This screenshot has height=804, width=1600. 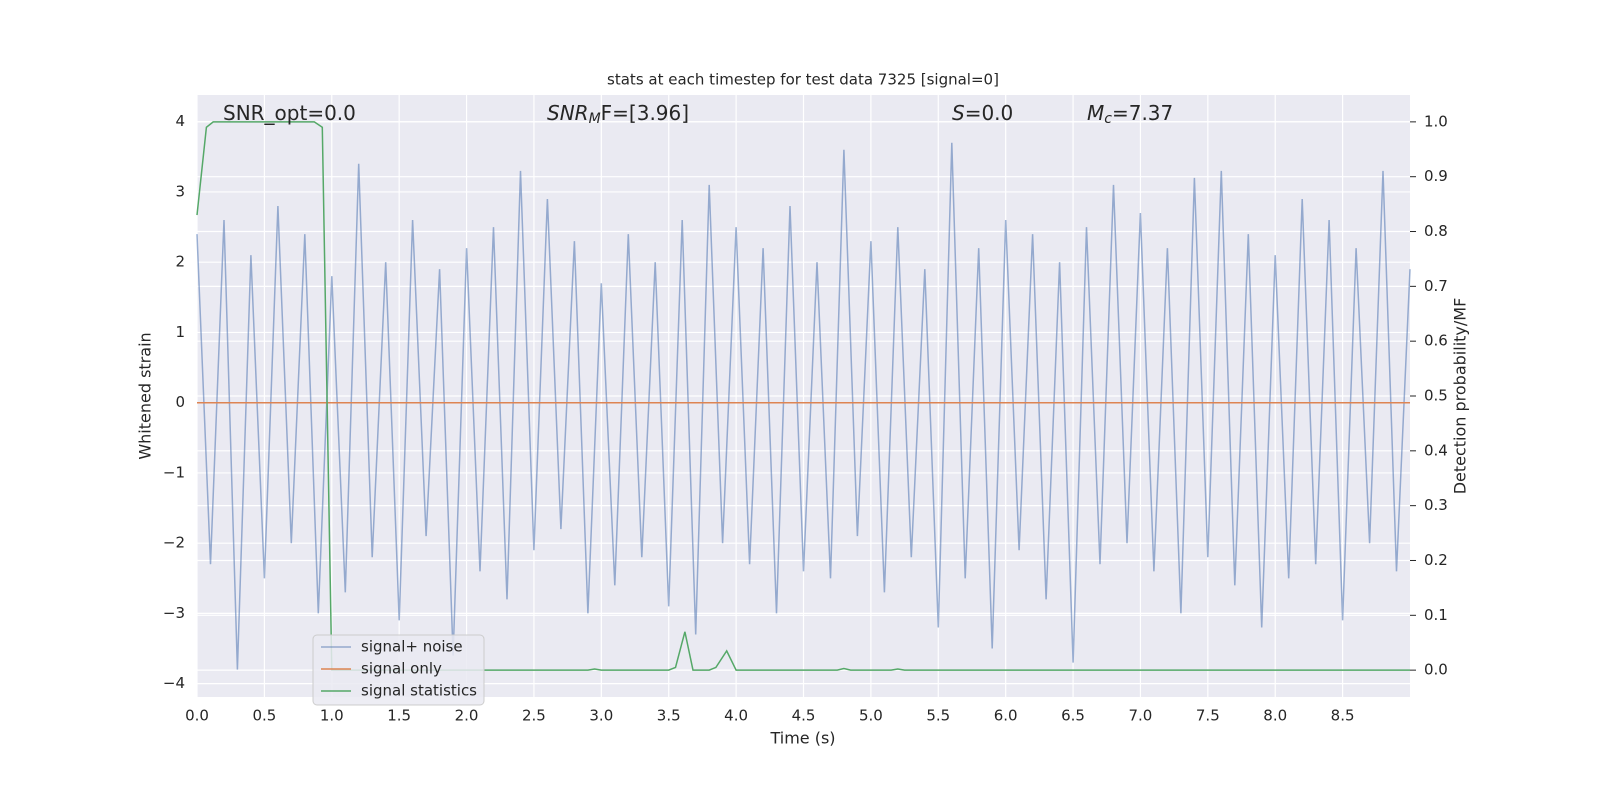 What do you see at coordinates (645, 113) in the screenshot?
I see `annotation-value: F=[3.96]` at bounding box center [645, 113].